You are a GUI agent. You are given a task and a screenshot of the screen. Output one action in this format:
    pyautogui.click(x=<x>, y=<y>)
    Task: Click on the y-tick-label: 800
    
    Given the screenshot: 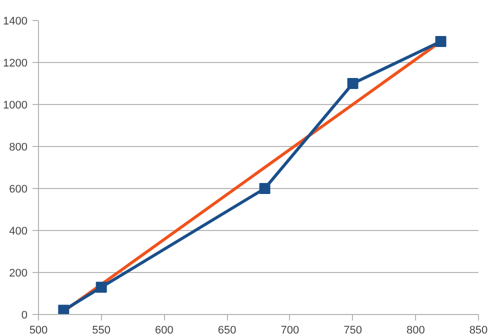 What is the action you would take?
    pyautogui.click(x=18, y=148)
    